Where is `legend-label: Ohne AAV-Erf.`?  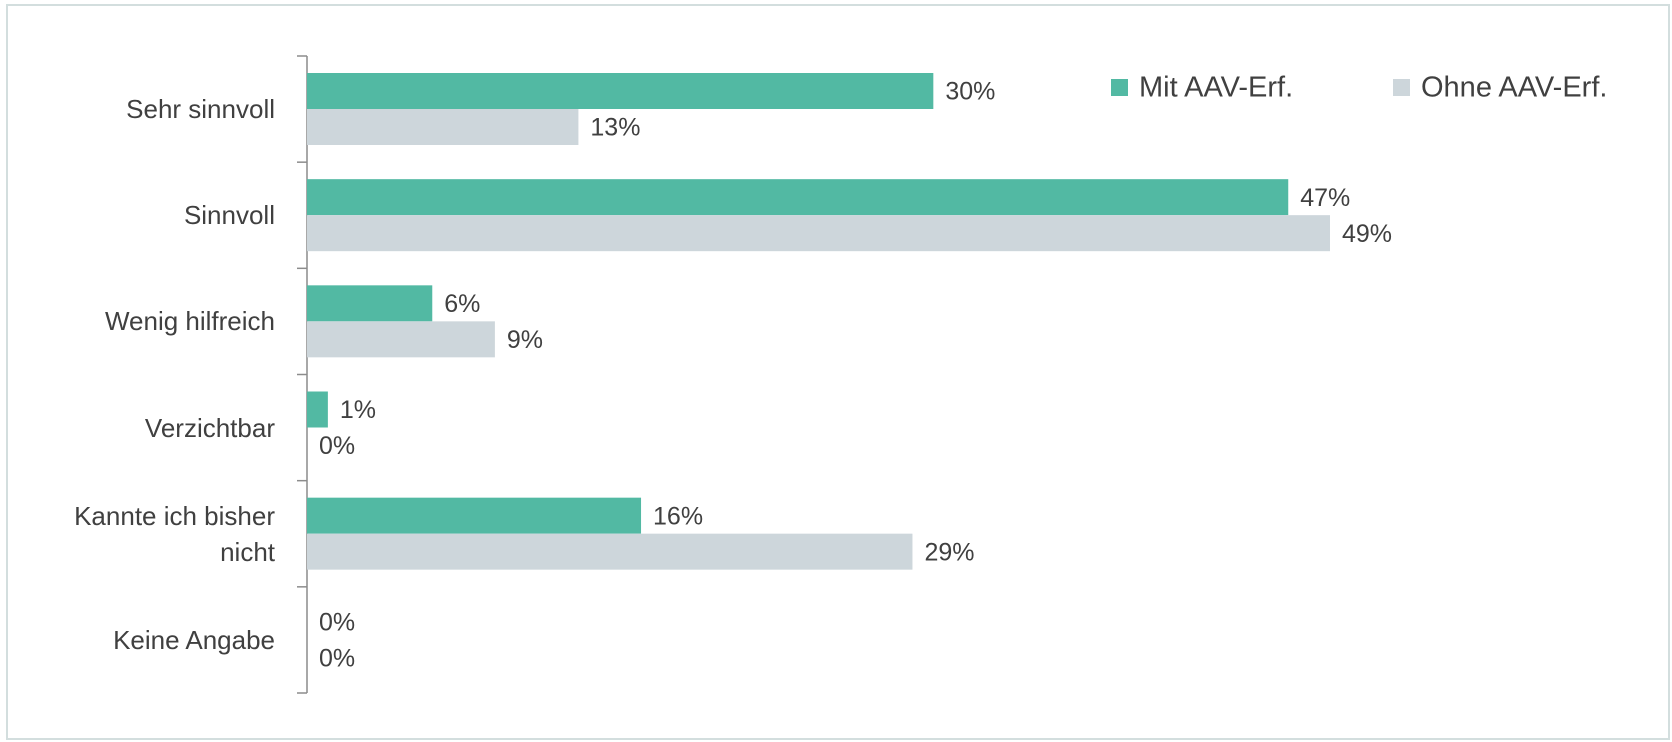 legend-label: Ohne AAV-Erf. is located at coordinates (1514, 88).